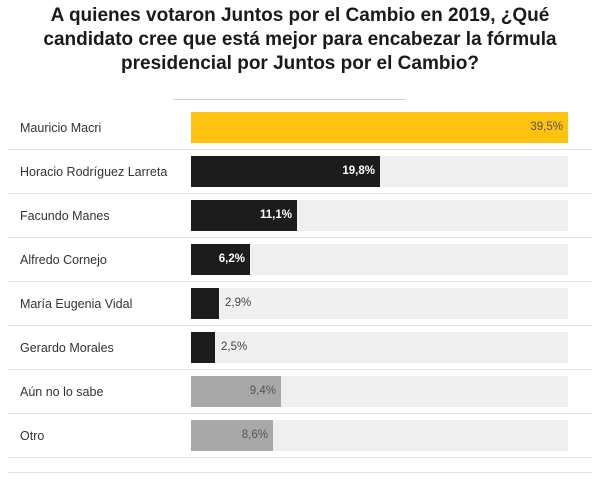 The image size is (600, 479). I want to click on value-label: 19,8%, so click(358, 171).